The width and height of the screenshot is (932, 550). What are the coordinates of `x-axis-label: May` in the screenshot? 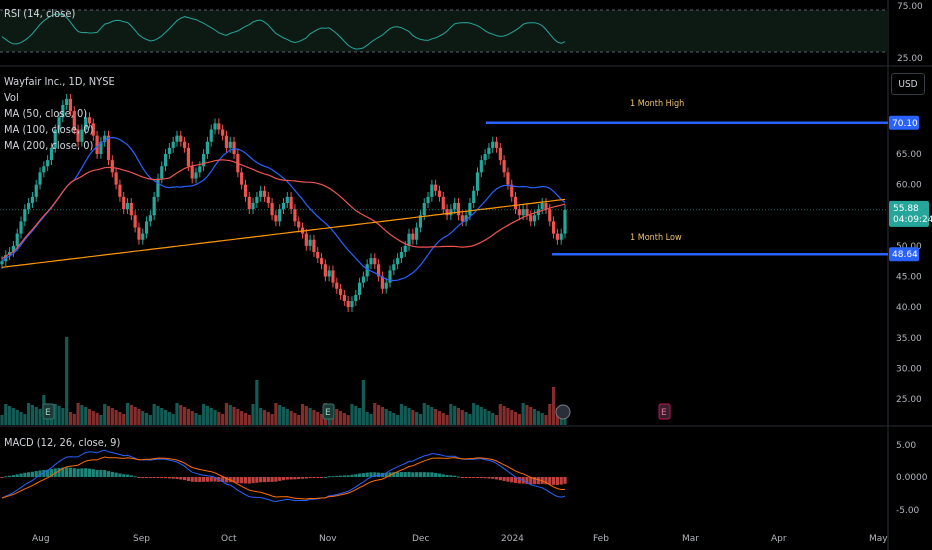 It's located at (878, 539).